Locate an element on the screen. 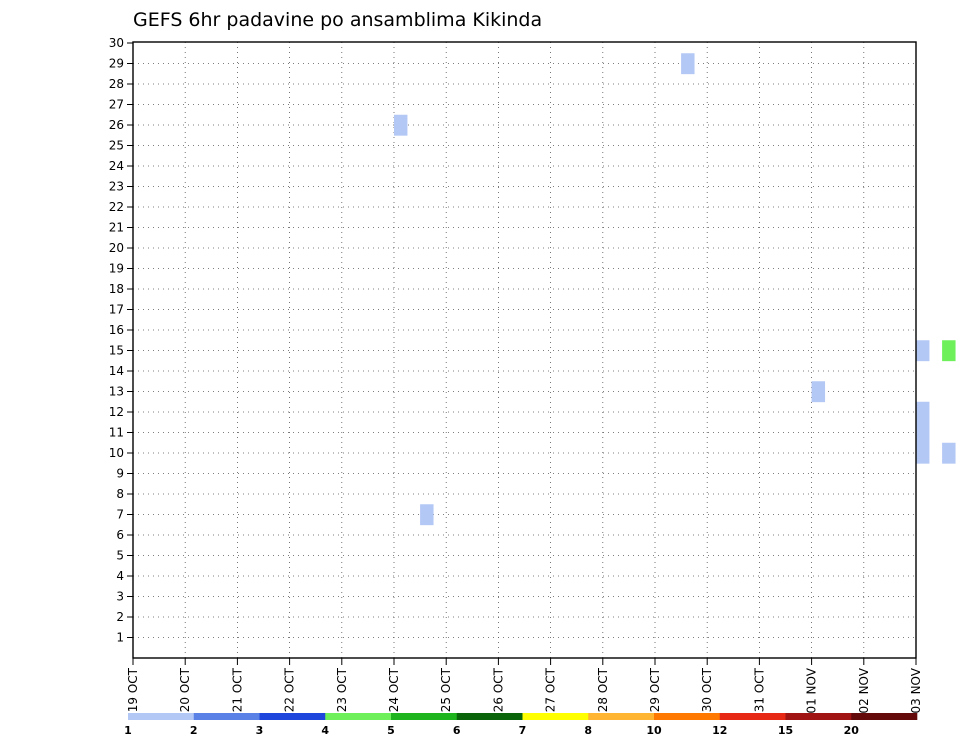  colorbar-label: 4 is located at coordinates (325, 730).